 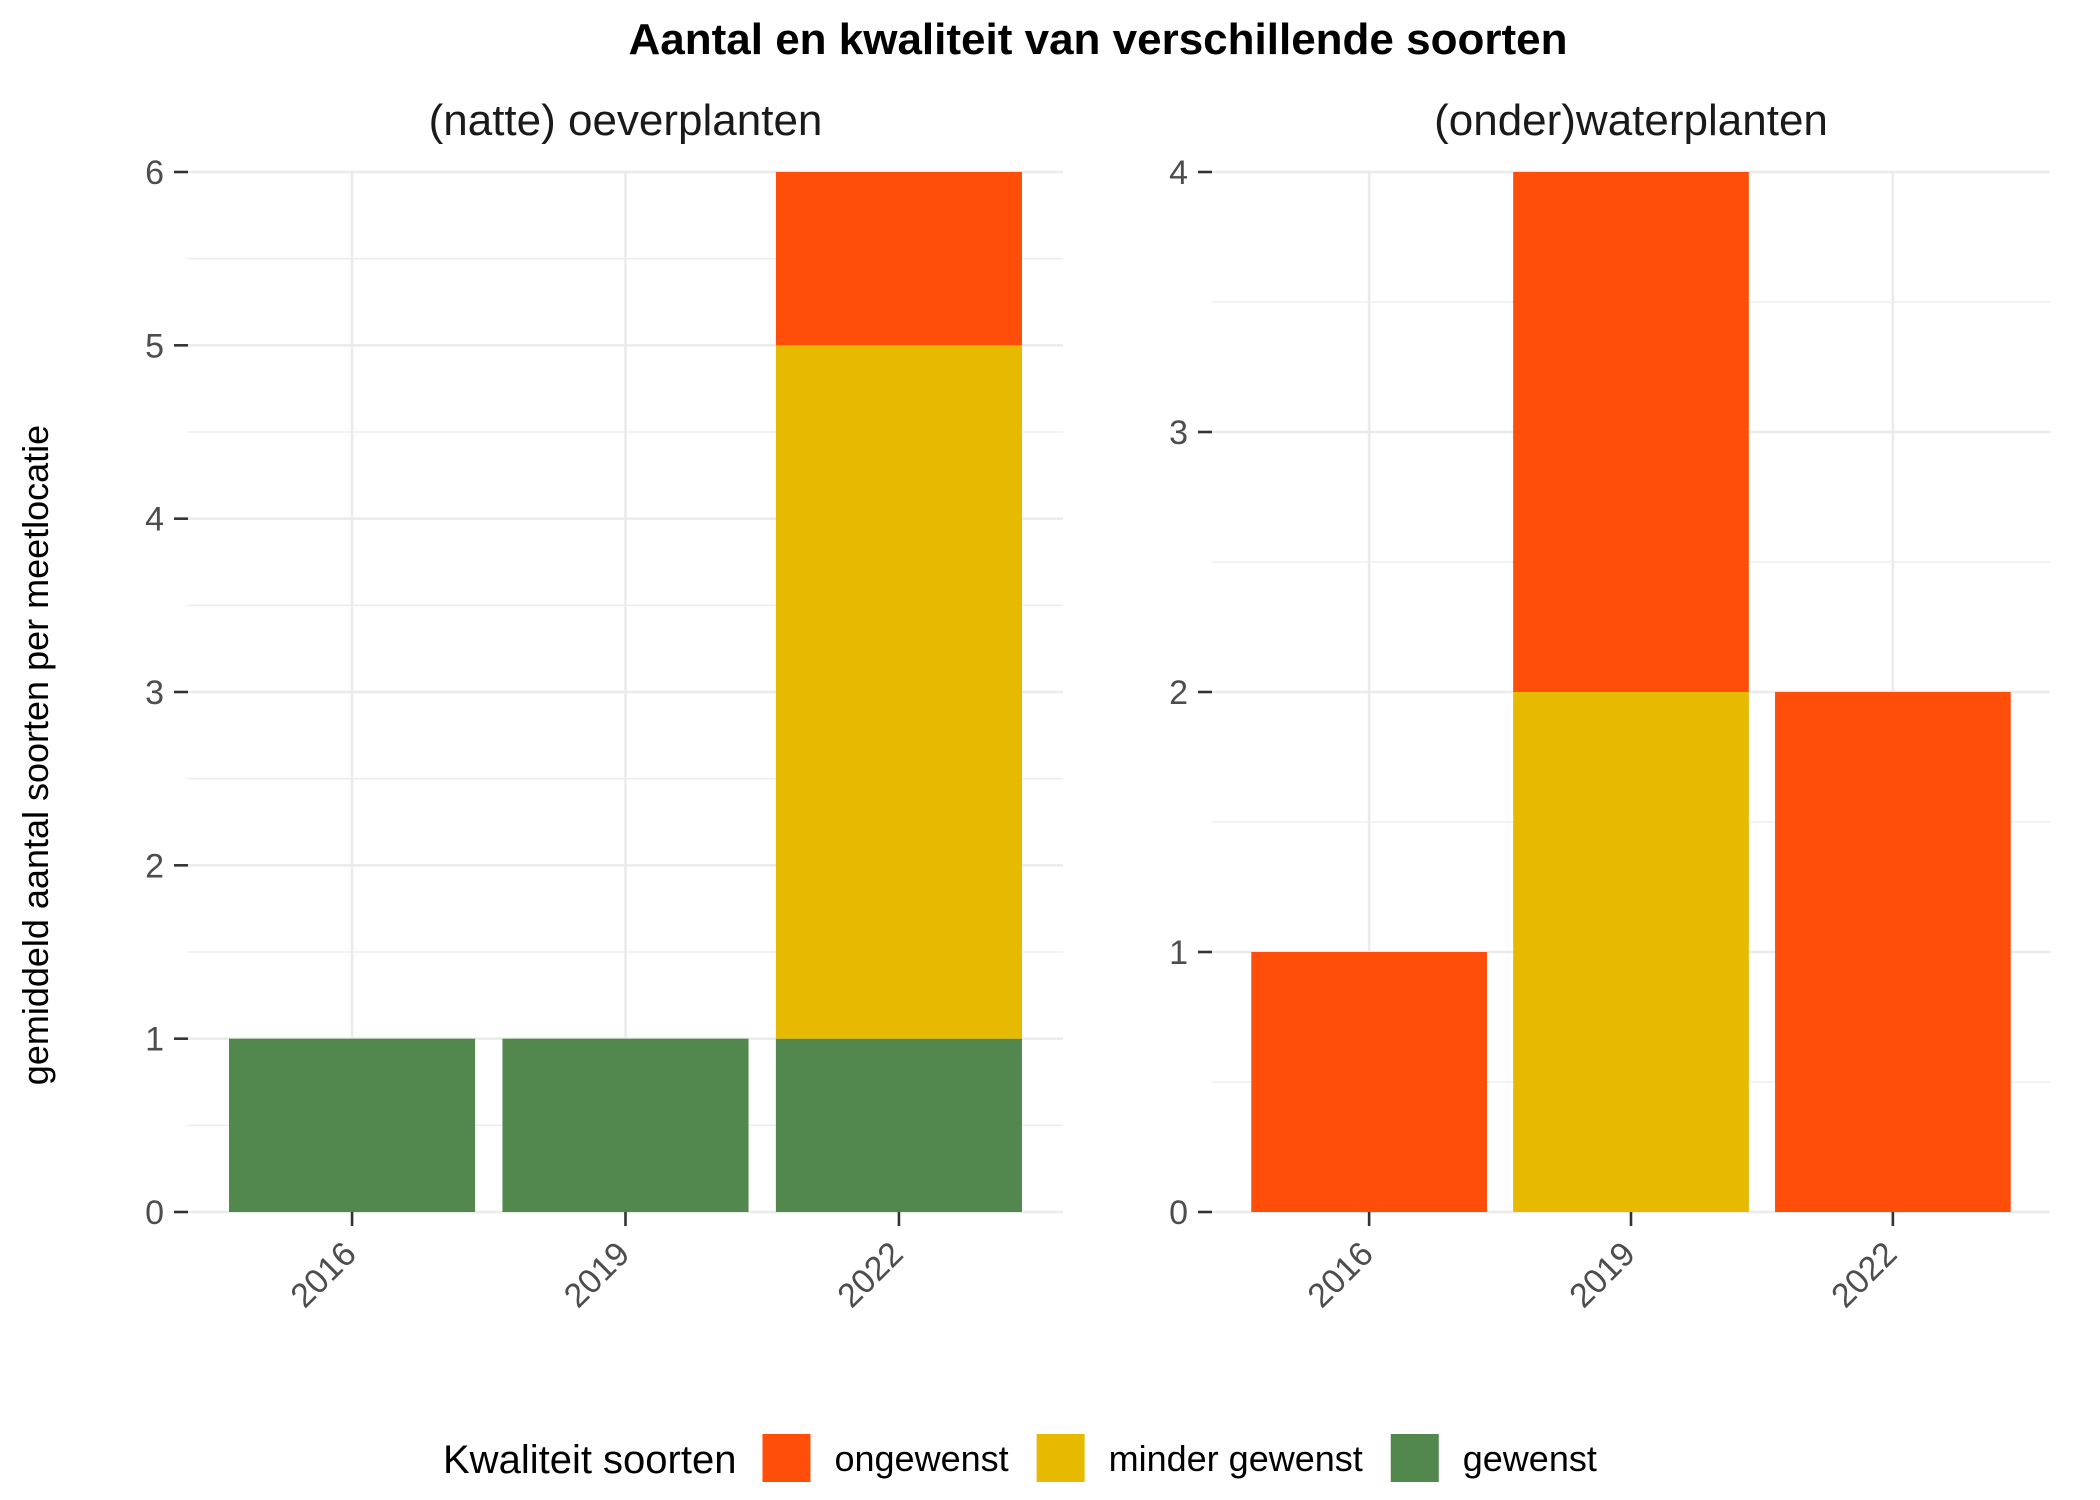 What do you see at coordinates (1236, 1458) in the screenshot?
I see `legend-label-minder-gewenst: minder gewenst` at bounding box center [1236, 1458].